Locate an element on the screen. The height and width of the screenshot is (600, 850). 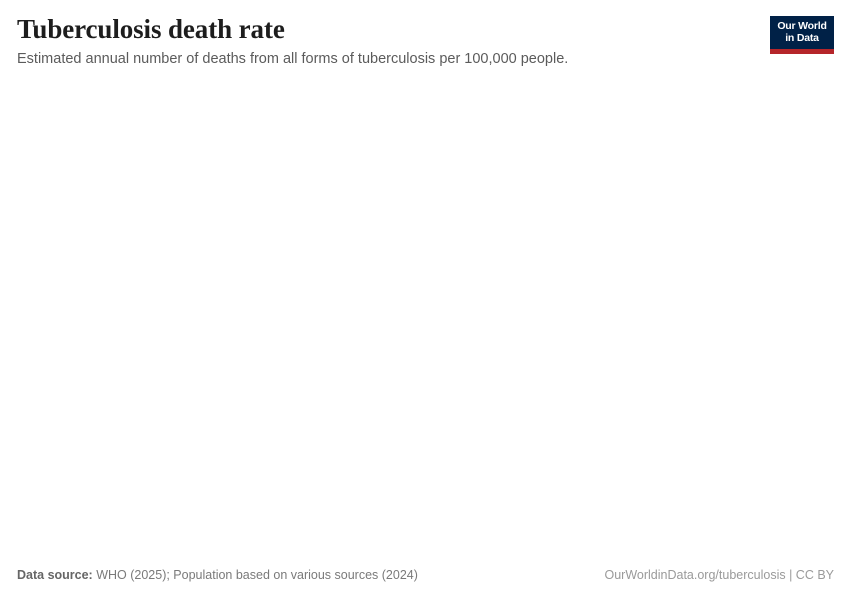
footer-attribution-link: OurWorldinData.org/tuberculosis | CC BY is located at coordinates (719, 575).